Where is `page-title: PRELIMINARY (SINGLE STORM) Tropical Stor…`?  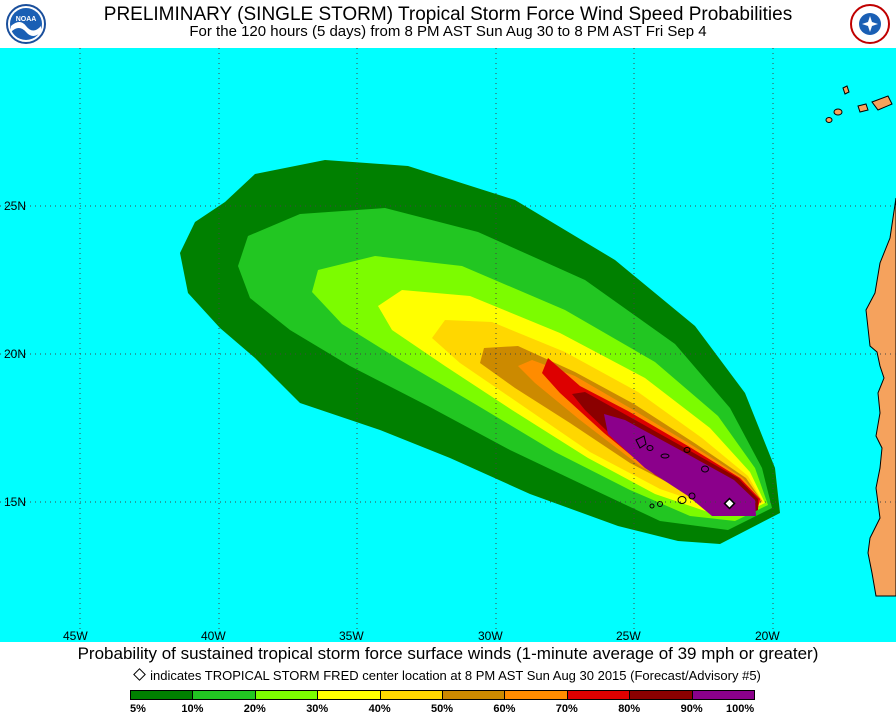
page-title: PRELIMINARY (SINGLE STORM) Tropical Stor… is located at coordinates (448, 14).